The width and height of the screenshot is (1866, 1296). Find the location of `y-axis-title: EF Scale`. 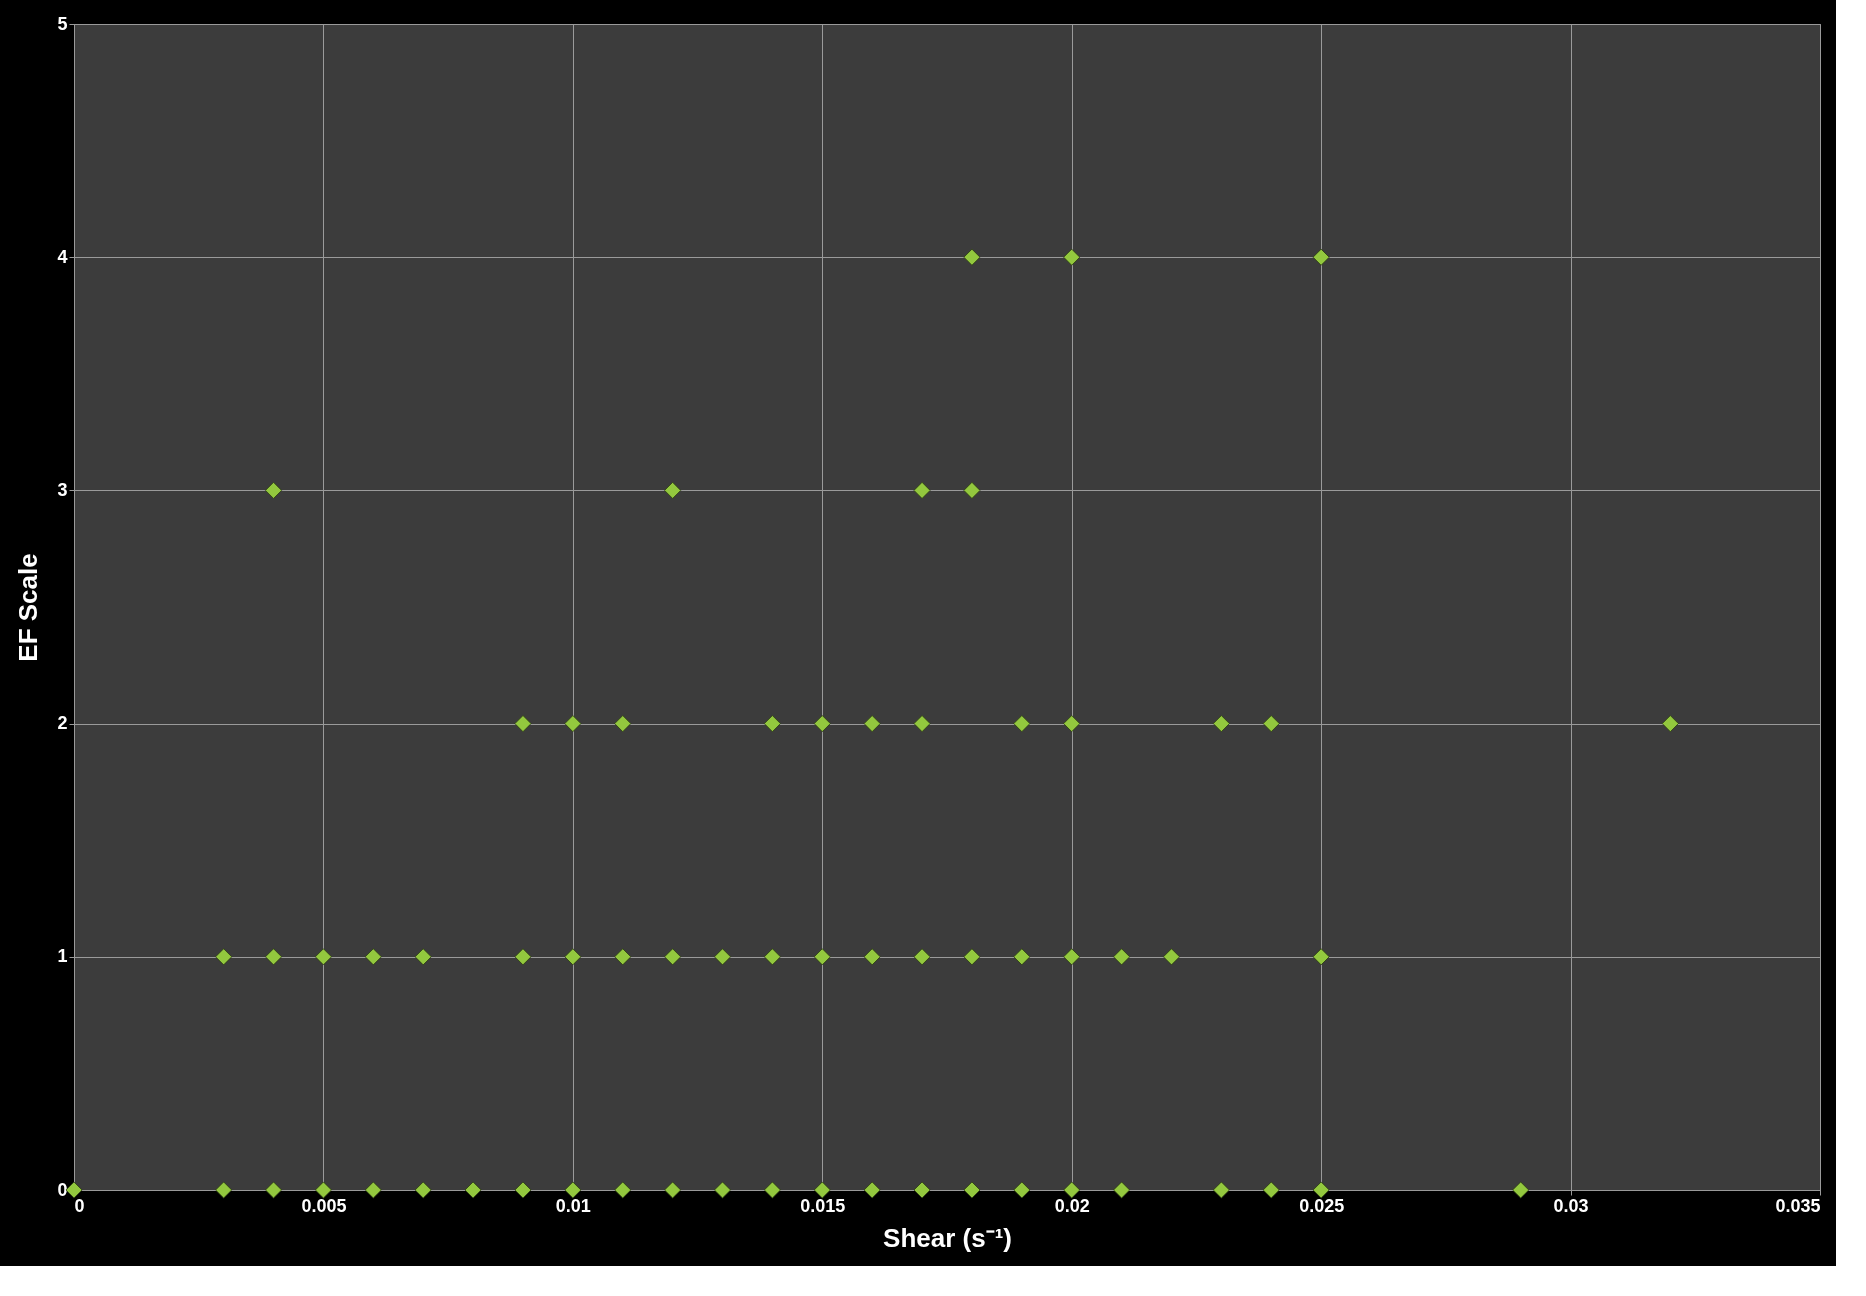

y-axis-title: EF Scale is located at coordinates (28, 607).